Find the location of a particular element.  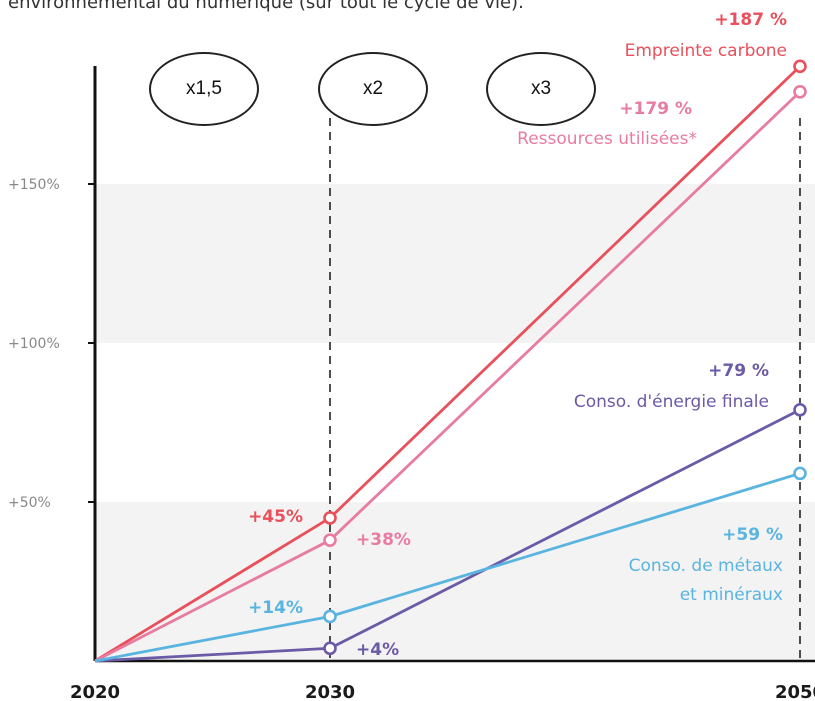

y-ticks: +50% +100% +150% is located at coordinates (51, 344).